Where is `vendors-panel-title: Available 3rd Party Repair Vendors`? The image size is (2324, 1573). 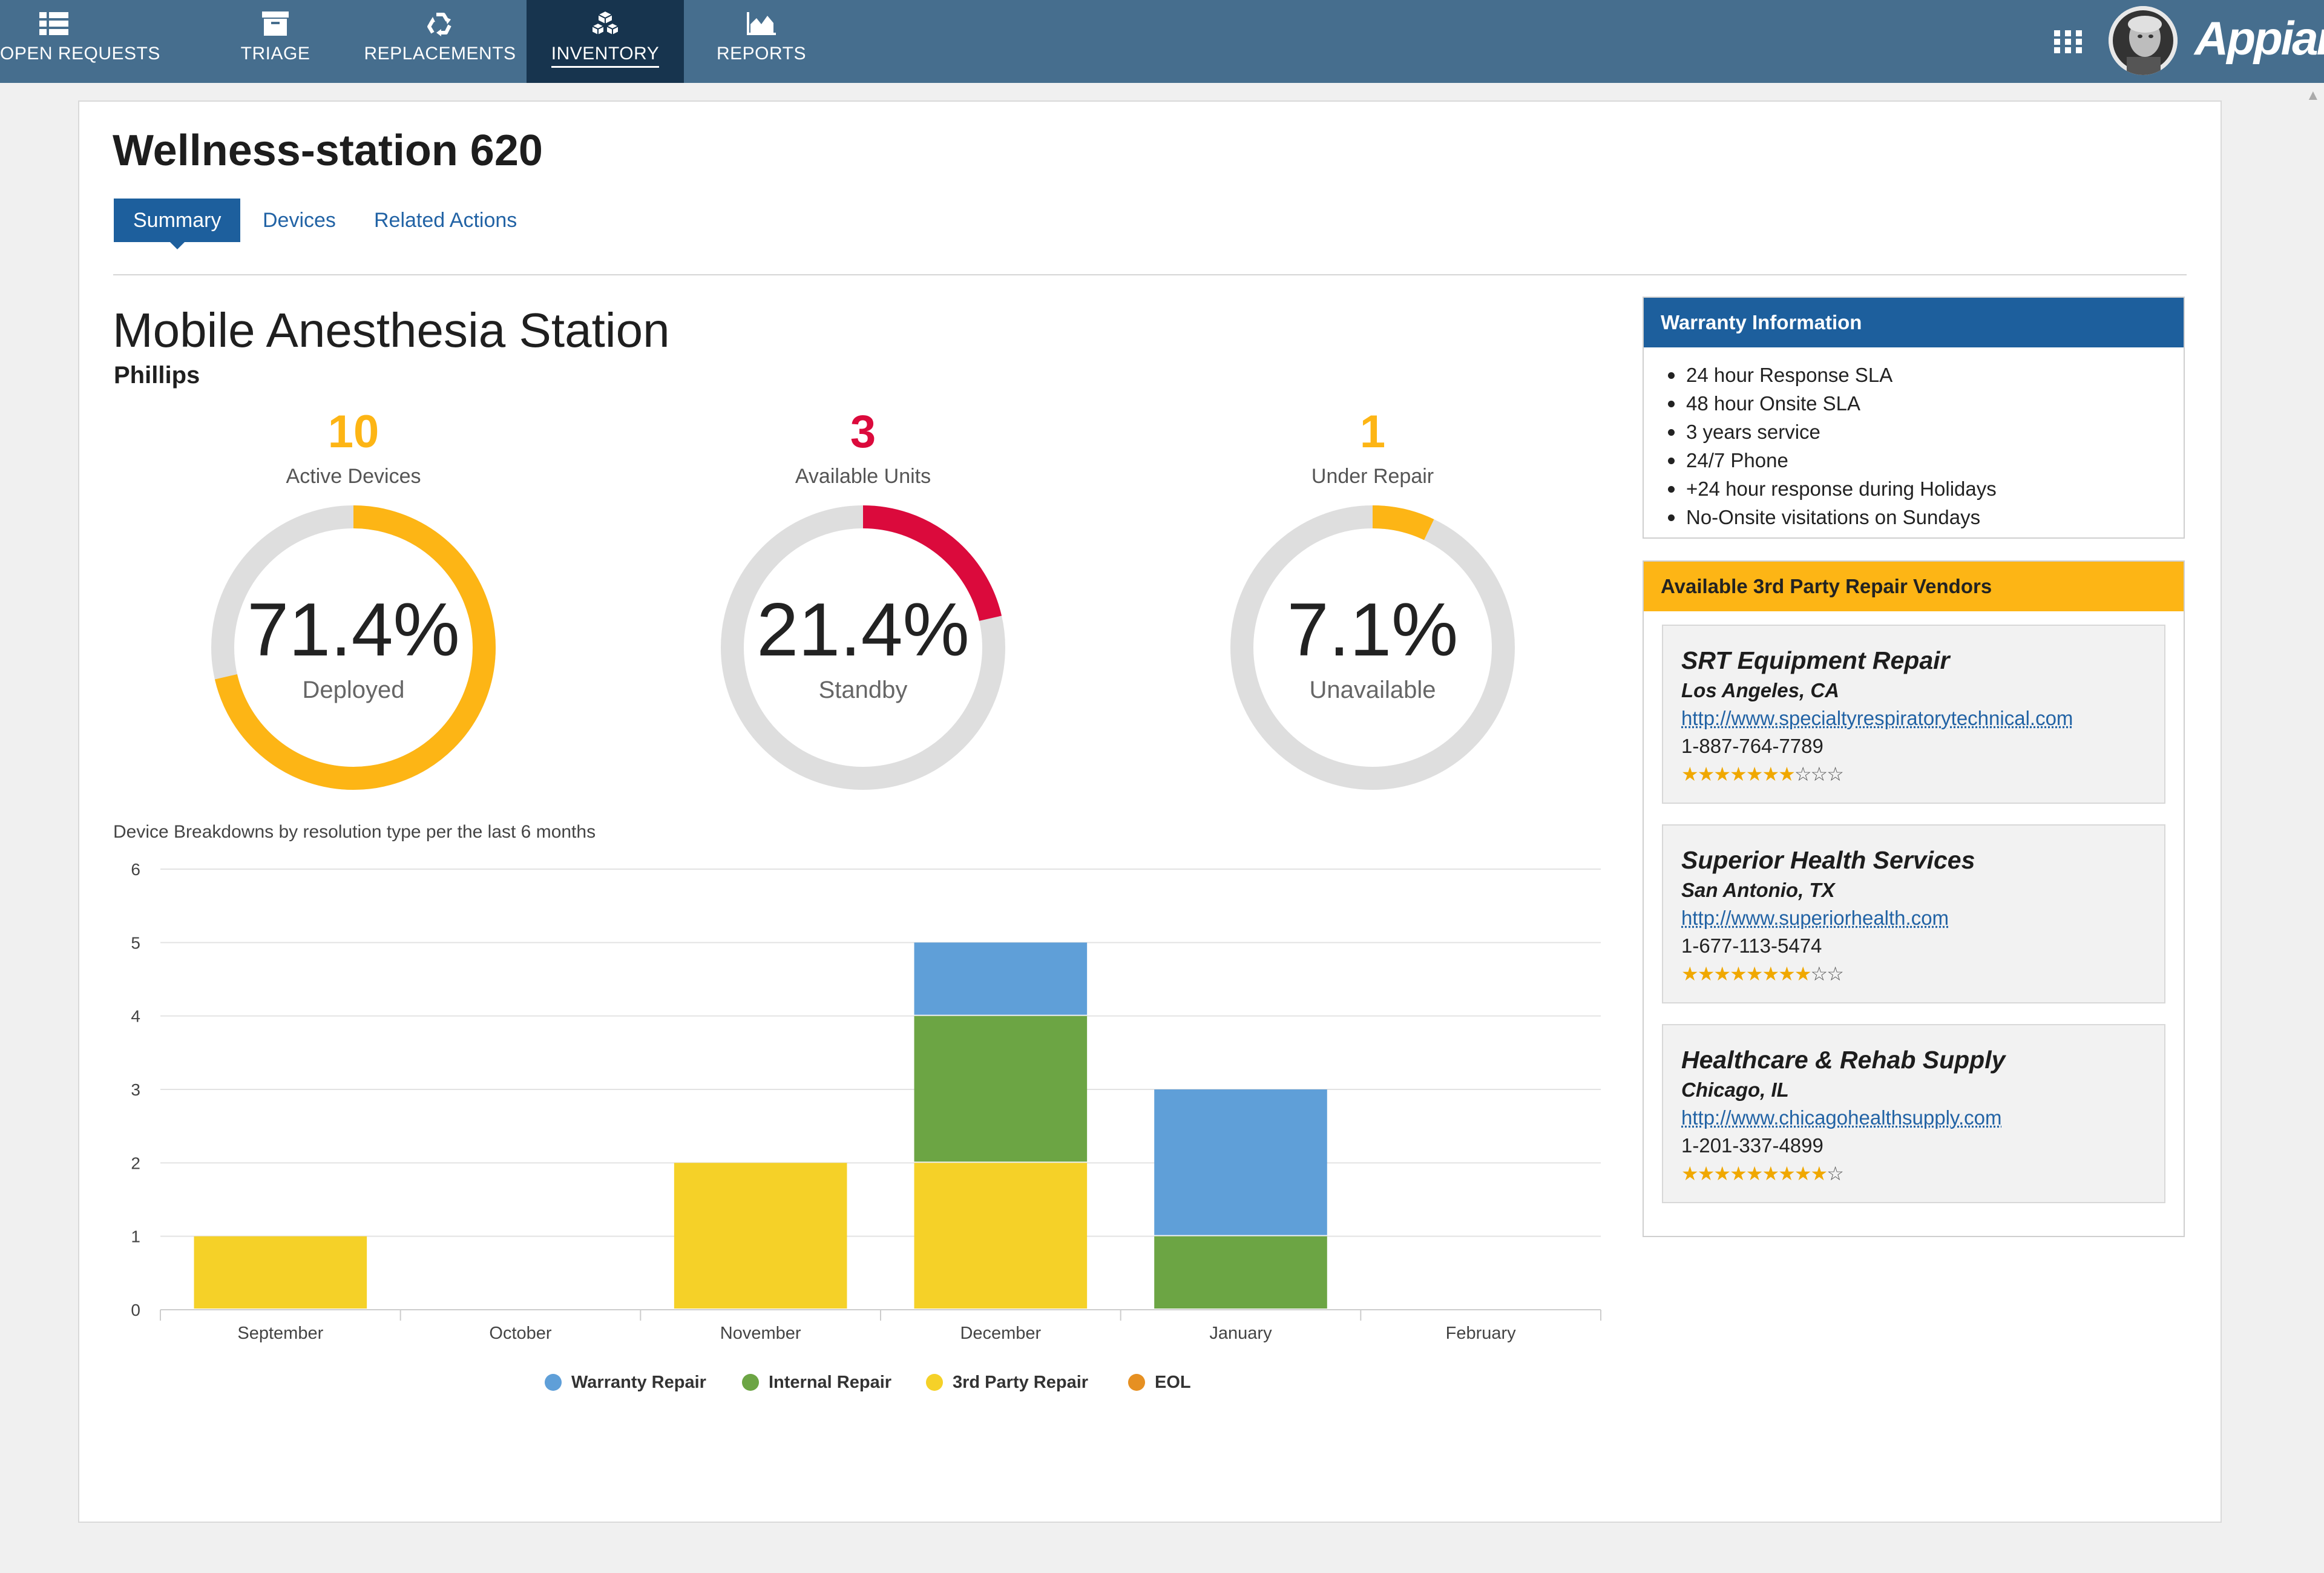 vendors-panel-title: Available 3rd Party Repair Vendors is located at coordinates (1914, 586).